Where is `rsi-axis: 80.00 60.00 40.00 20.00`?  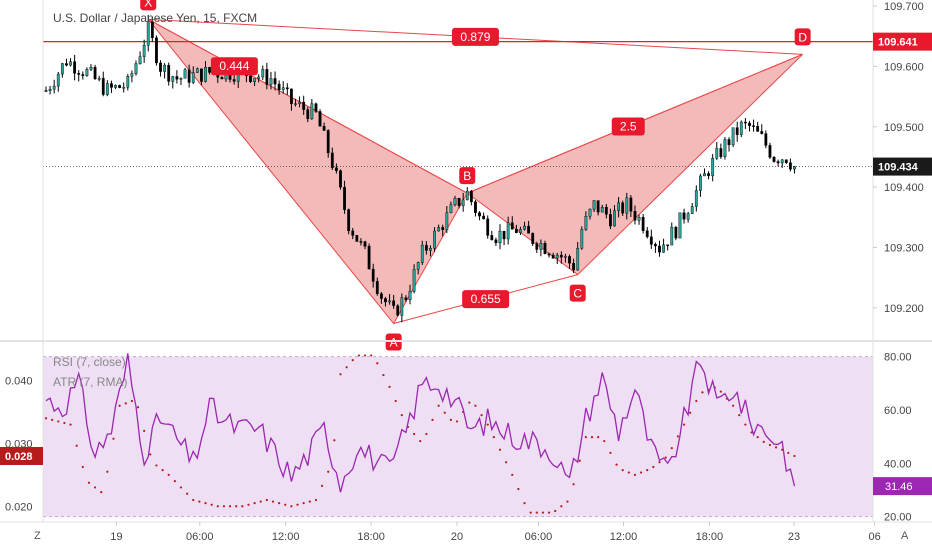 rsi-axis: 80.00 60.00 40.00 20.00 is located at coordinates (898, 438).